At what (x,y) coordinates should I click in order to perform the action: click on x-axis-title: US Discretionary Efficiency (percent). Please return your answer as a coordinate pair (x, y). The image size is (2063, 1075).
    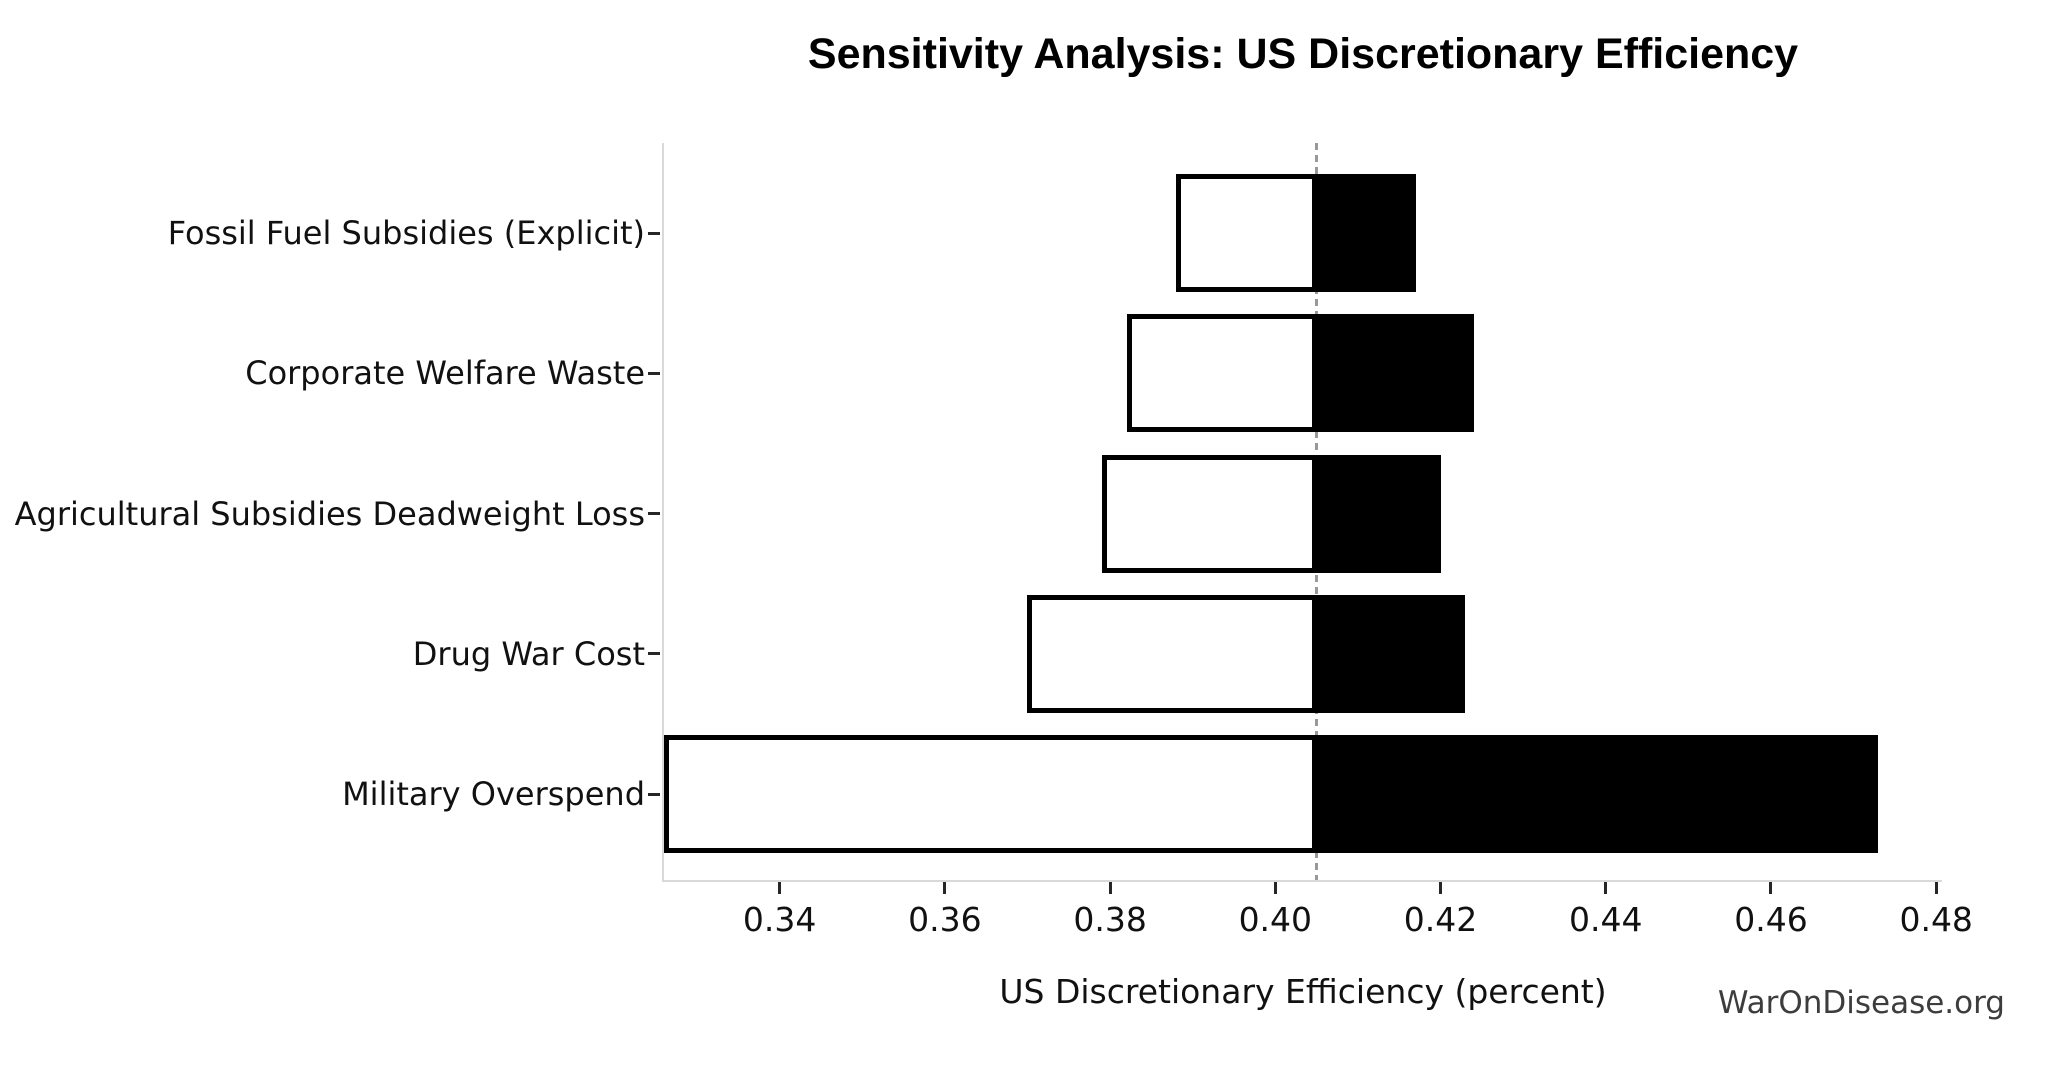
    Looking at the image, I should click on (1303, 991).